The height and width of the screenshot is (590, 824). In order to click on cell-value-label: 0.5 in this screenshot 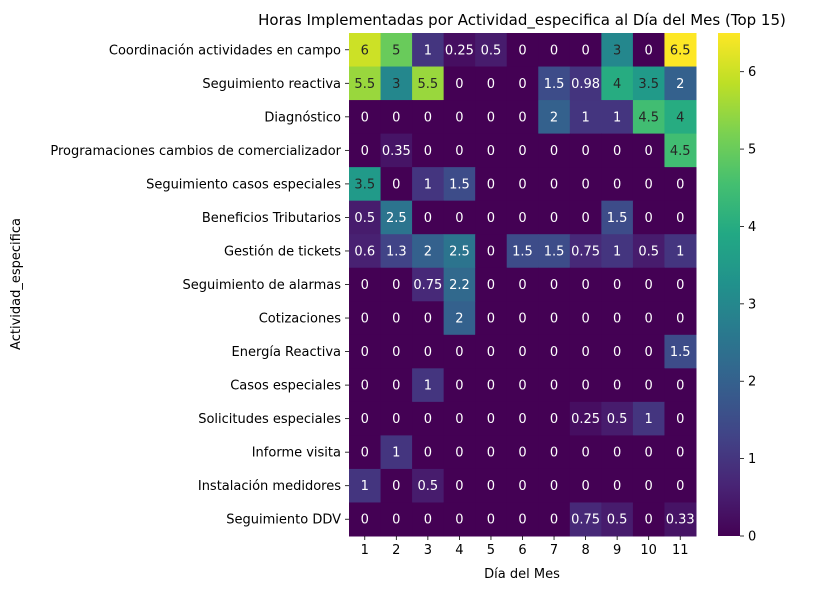, I will do `click(428, 486)`.